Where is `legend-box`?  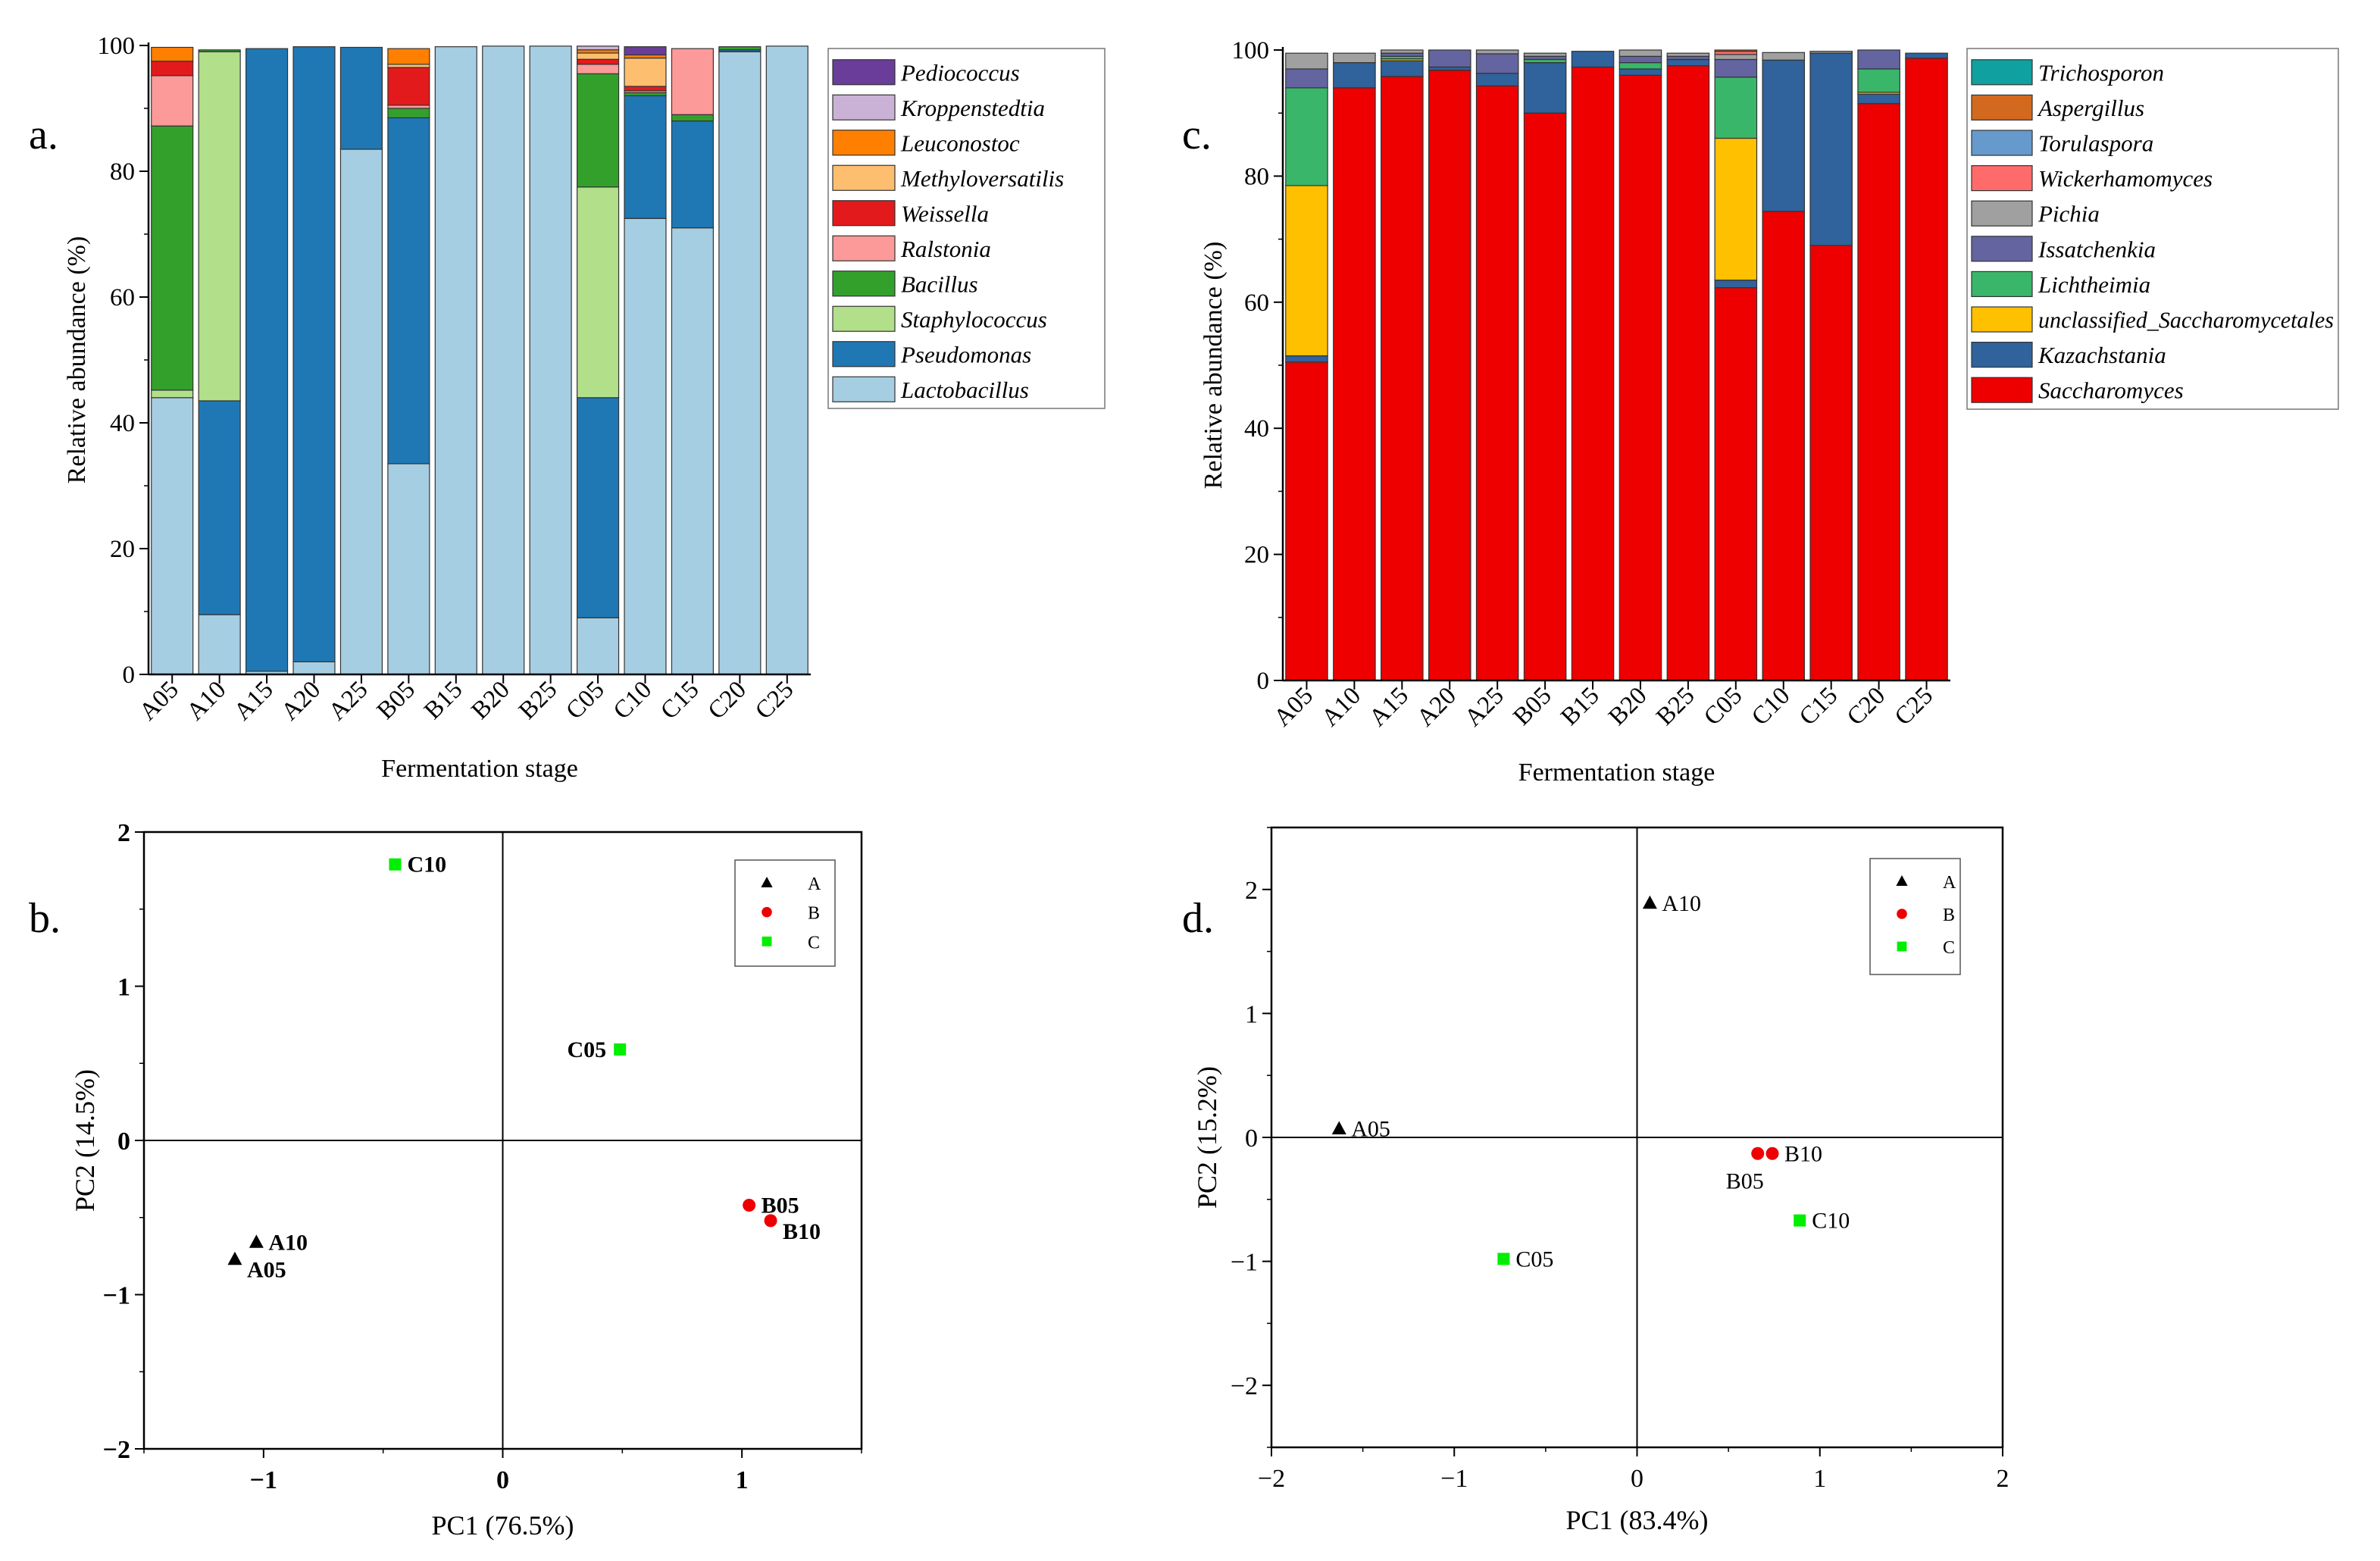
legend-box is located at coordinates (1915, 917).